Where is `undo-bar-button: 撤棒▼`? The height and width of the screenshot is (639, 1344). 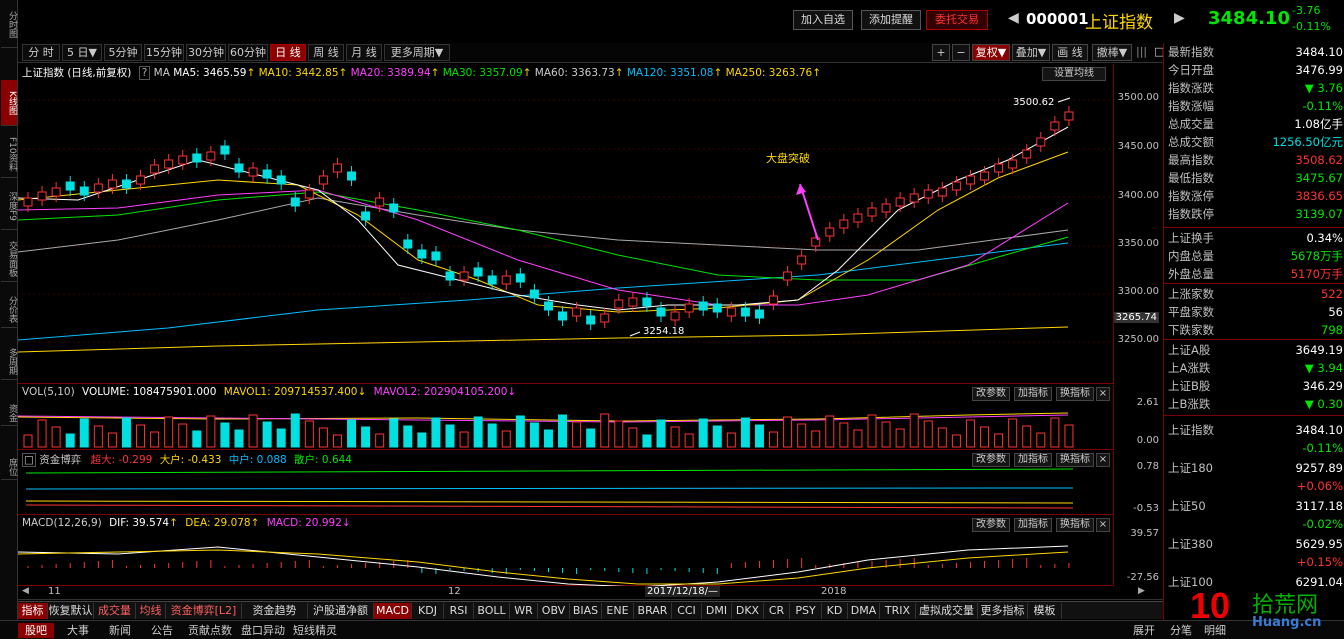
undo-bar-button: 撤棒▼ is located at coordinates (1112, 52).